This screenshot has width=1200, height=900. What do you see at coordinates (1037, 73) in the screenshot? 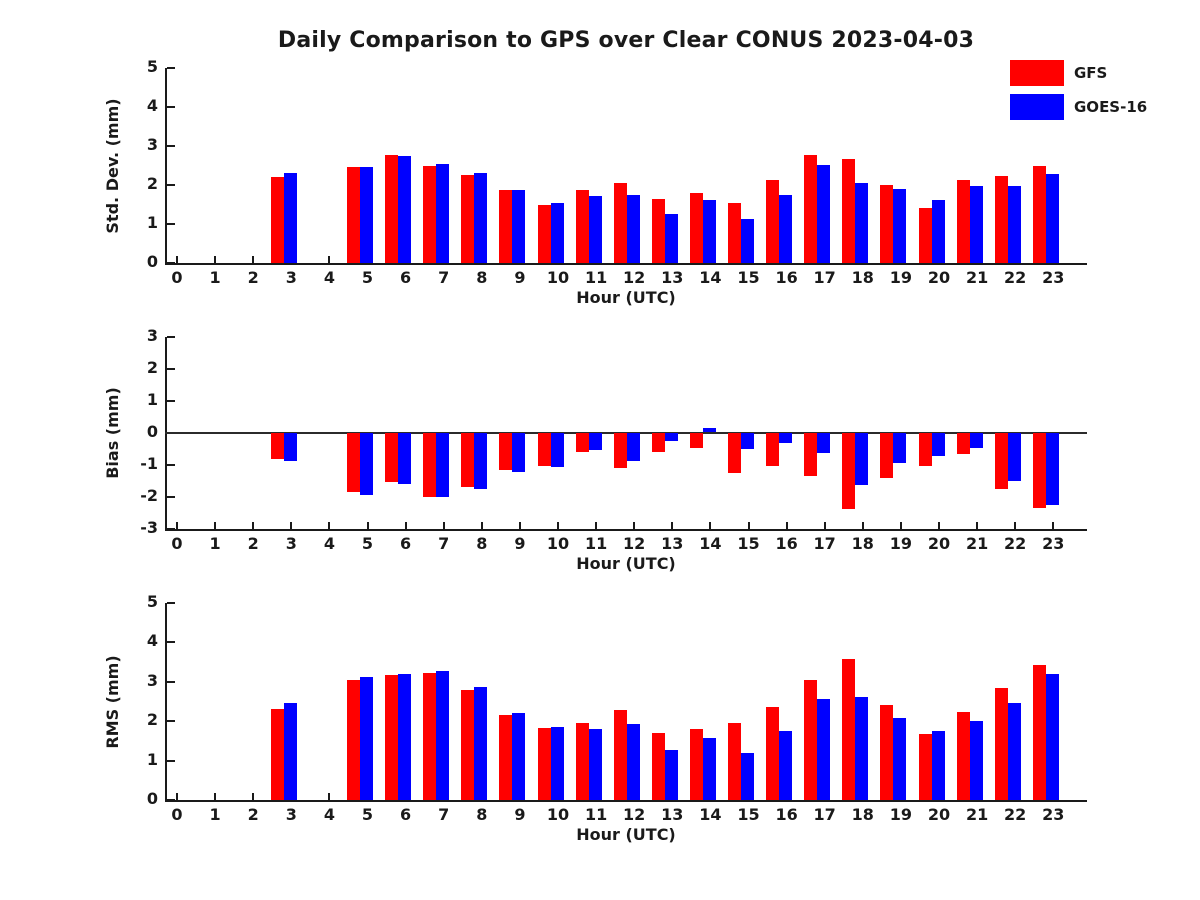
I see `gfs-color-swatch` at bounding box center [1037, 73].